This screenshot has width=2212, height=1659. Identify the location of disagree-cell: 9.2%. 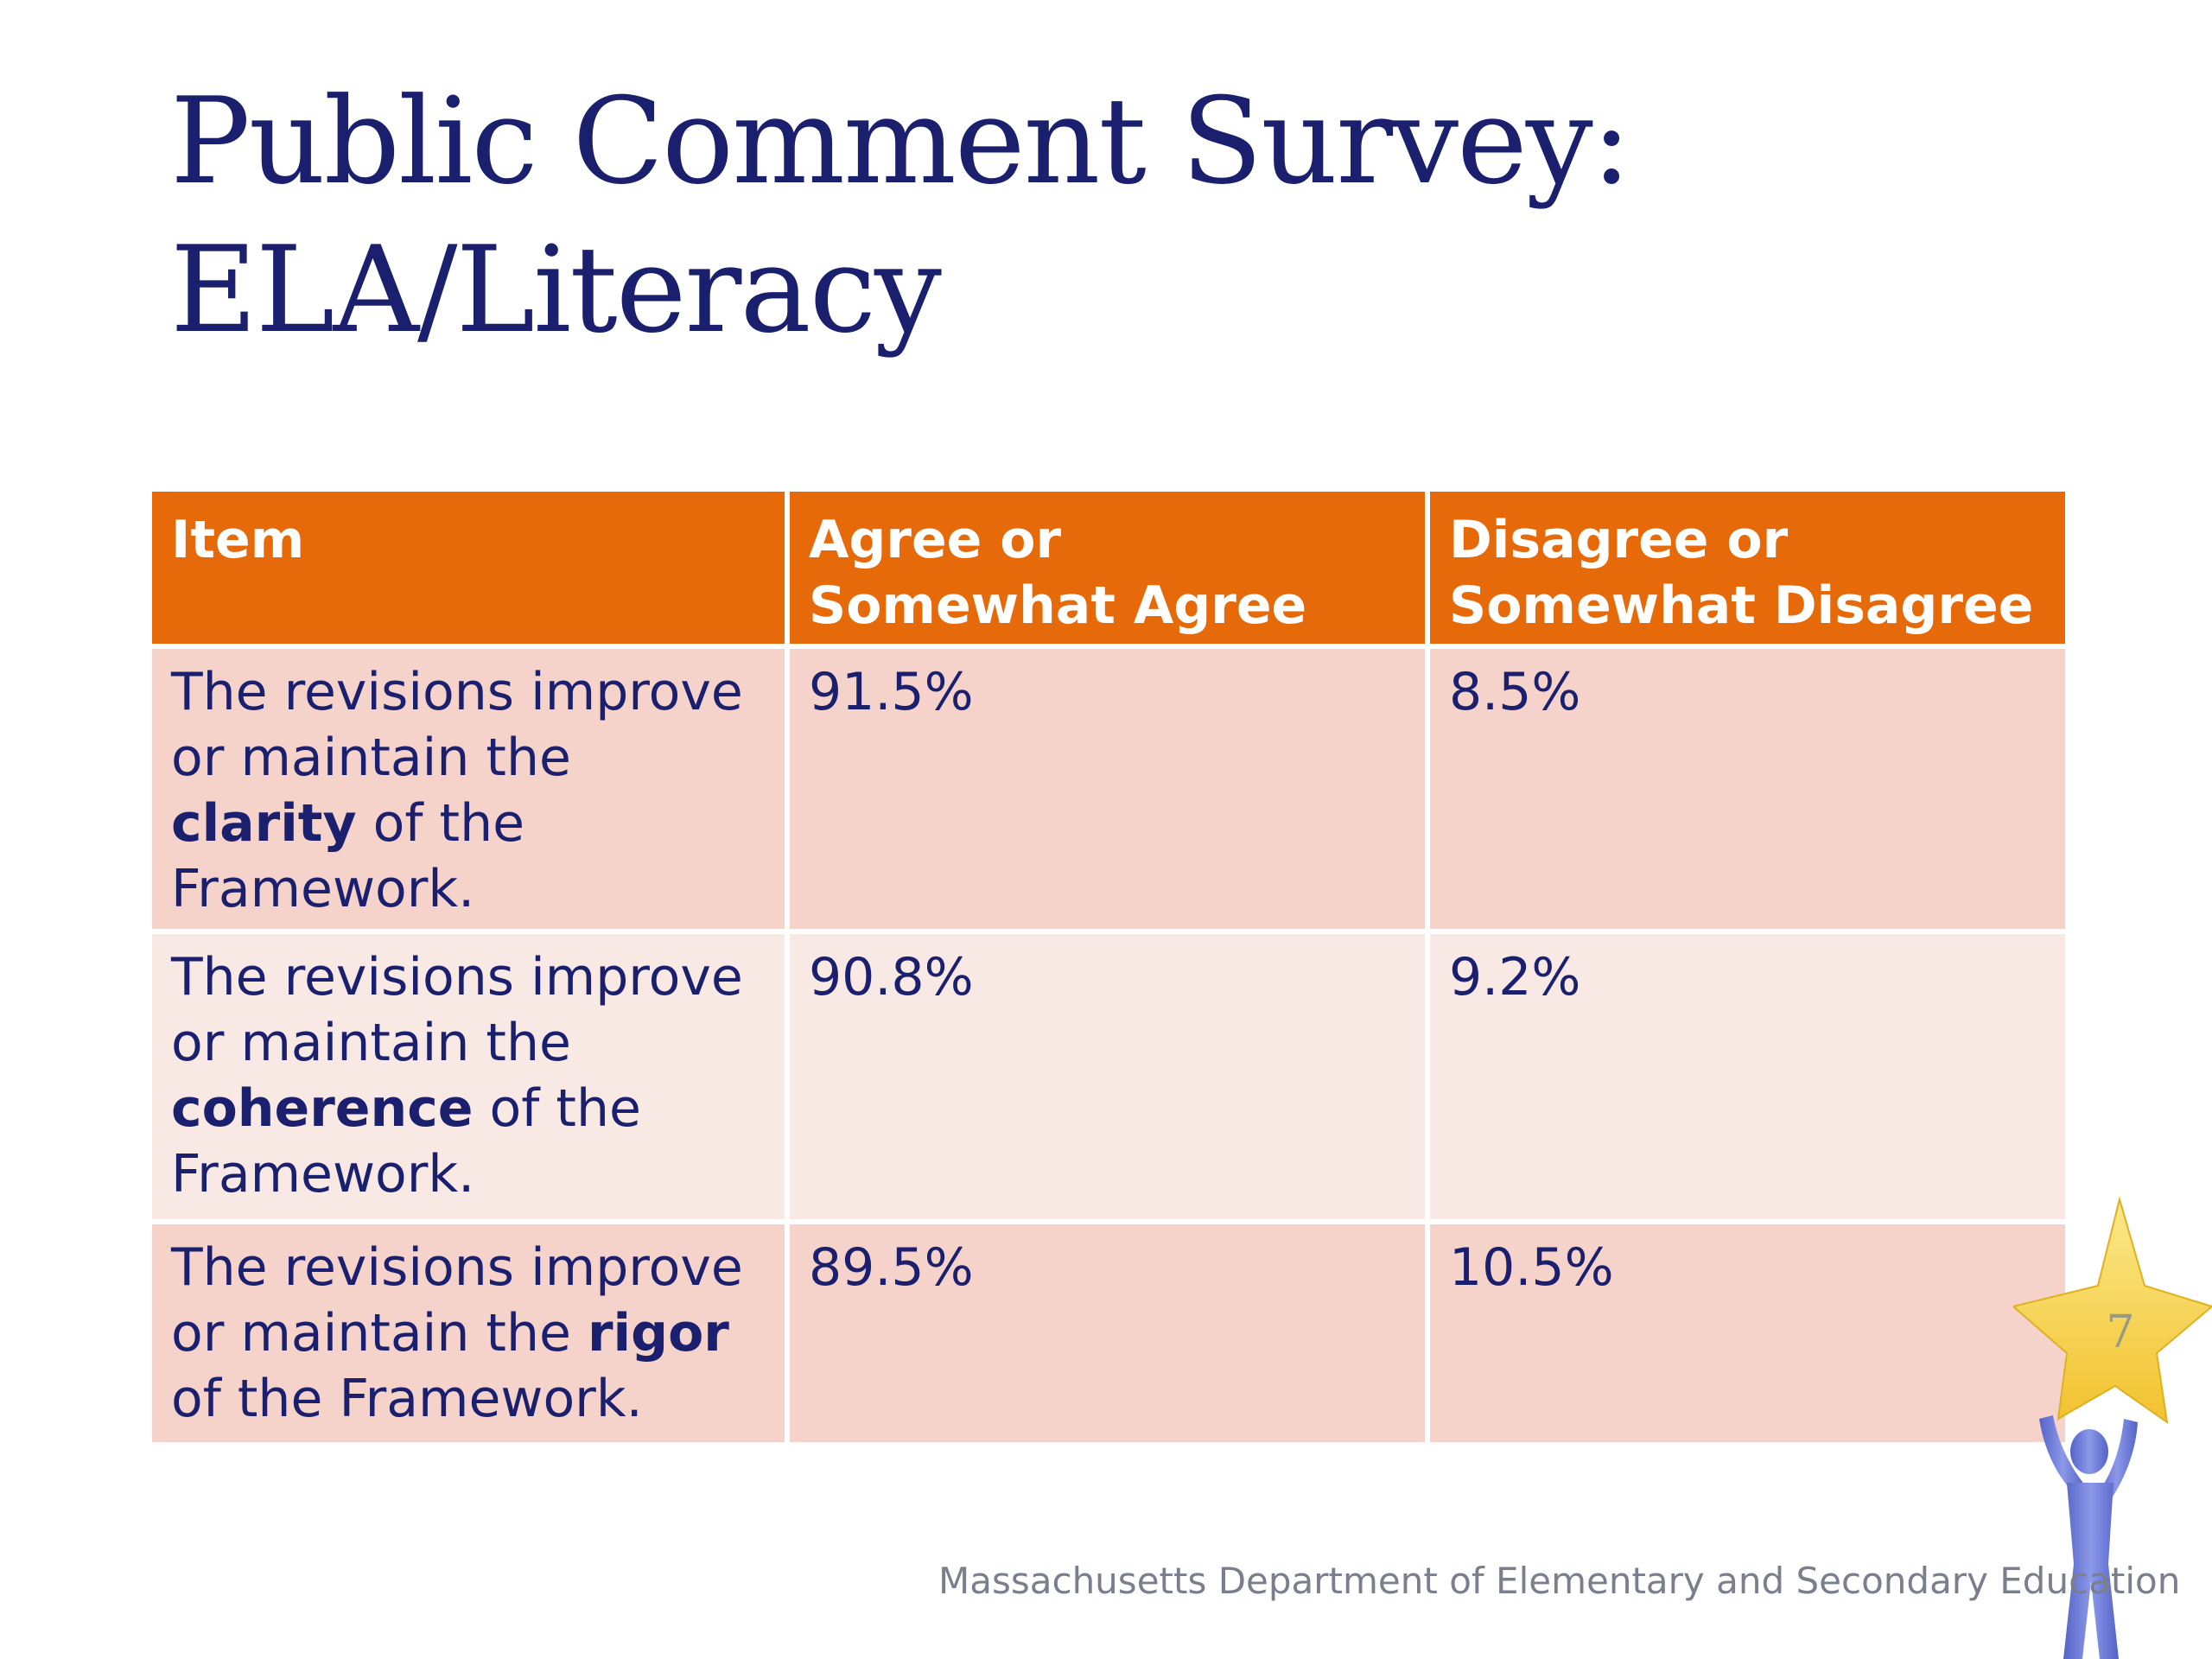
(1747, 1076).